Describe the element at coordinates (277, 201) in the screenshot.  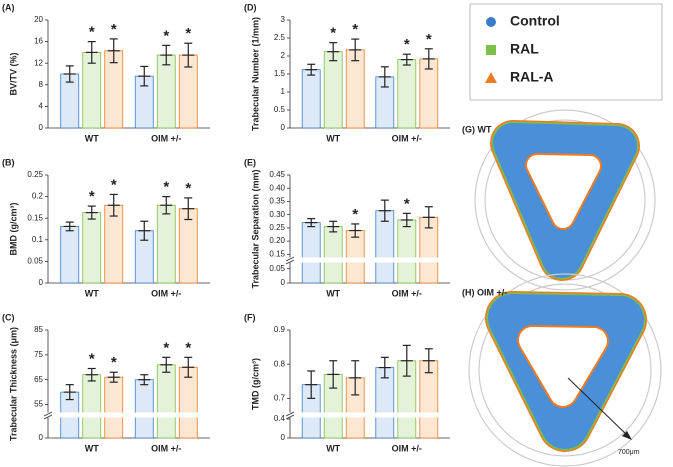
I see `y-tick-label: 0.35` at that location.